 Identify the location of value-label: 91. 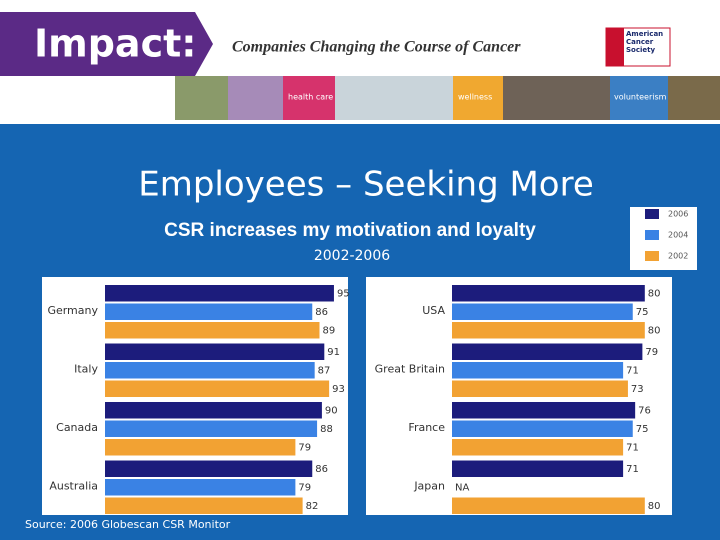
(333, 352).